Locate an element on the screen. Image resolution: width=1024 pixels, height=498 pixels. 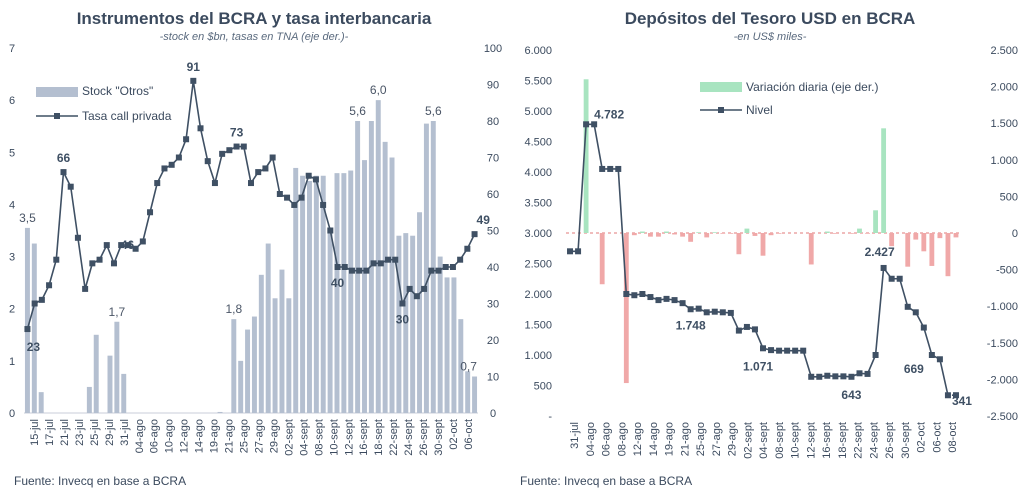
level-data-label: 4.782 is located at coordinates (609, 114).